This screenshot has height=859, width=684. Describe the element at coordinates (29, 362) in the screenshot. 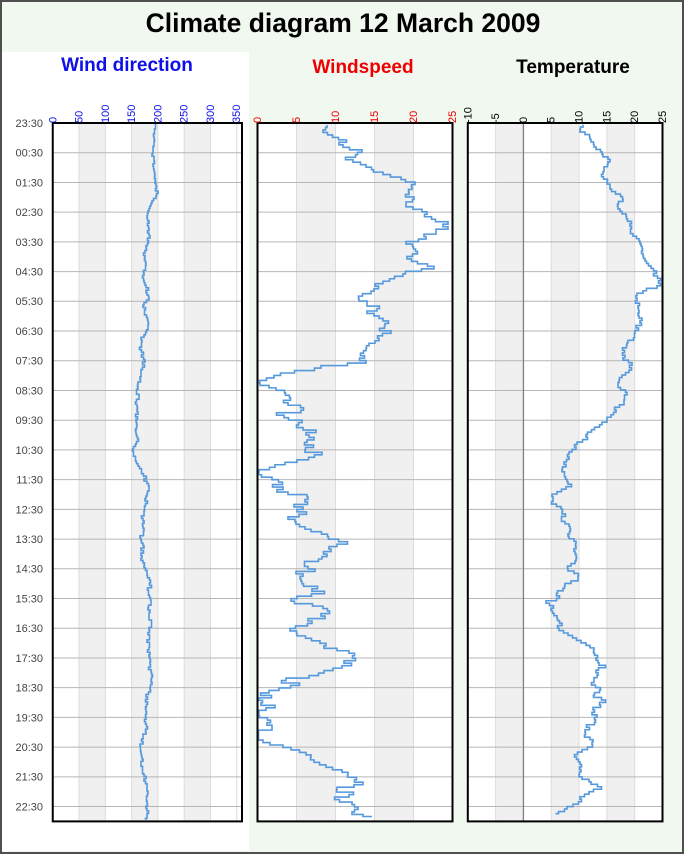

I see `svg-text: 07:30` at that location.